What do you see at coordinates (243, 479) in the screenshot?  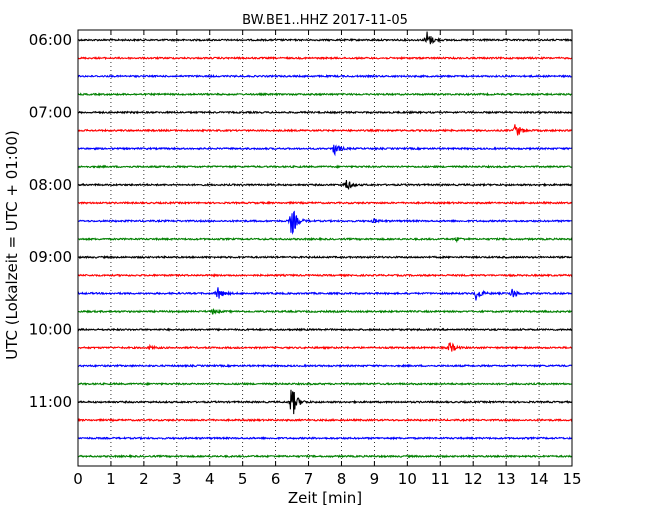 I see `x-tick-label: 5` at bounding box center [243, 479].